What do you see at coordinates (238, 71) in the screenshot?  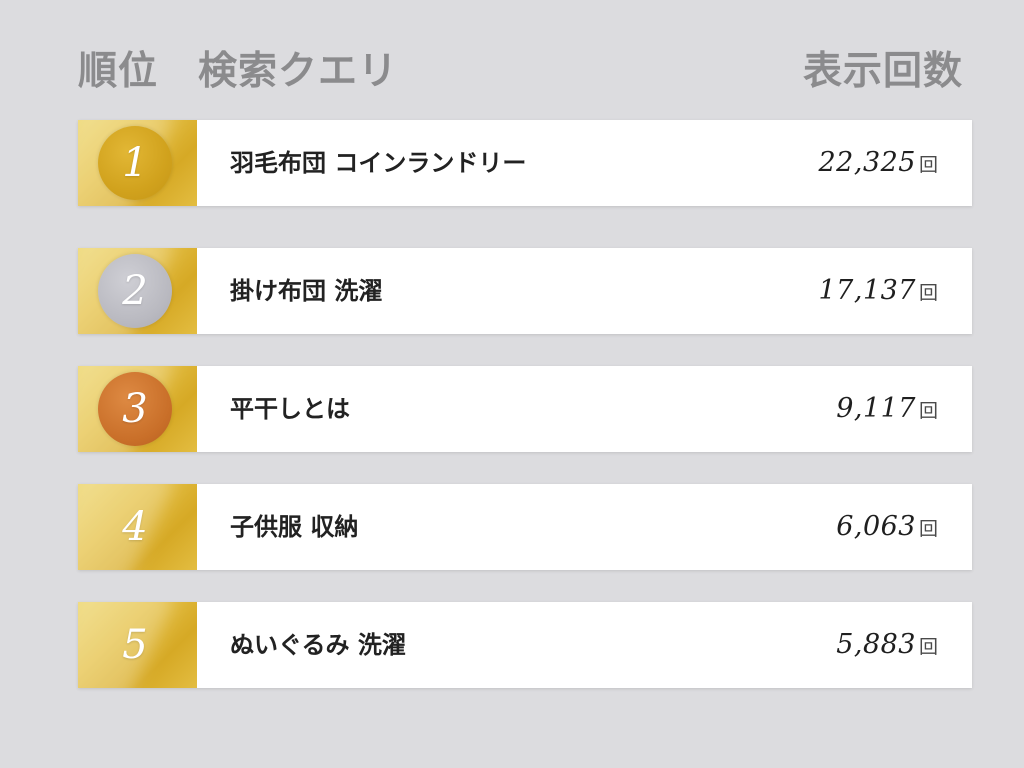 I see `header-rank-query-label: 順位 検索クエリ` at bounding box center [238, 71].